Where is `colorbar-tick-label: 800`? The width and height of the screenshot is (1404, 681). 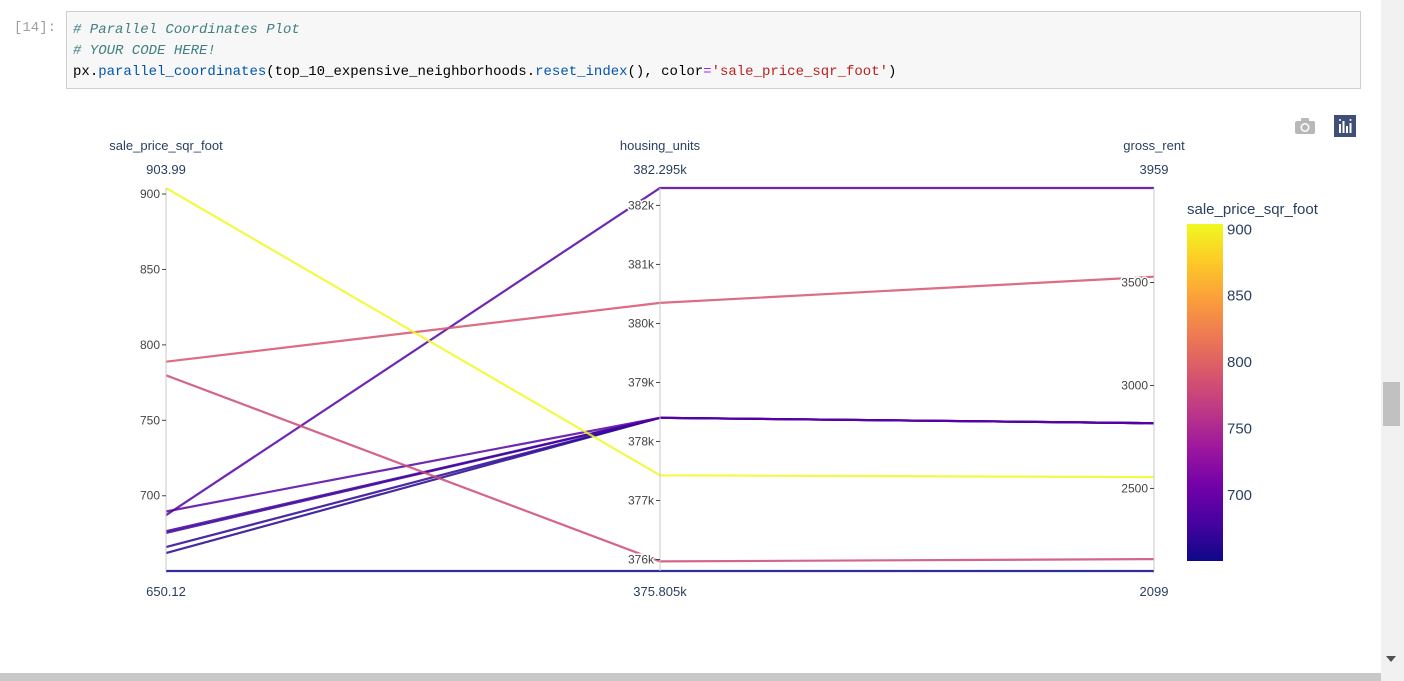 colorbar-tick-label: 800 is located at coordinates (1239, 362).